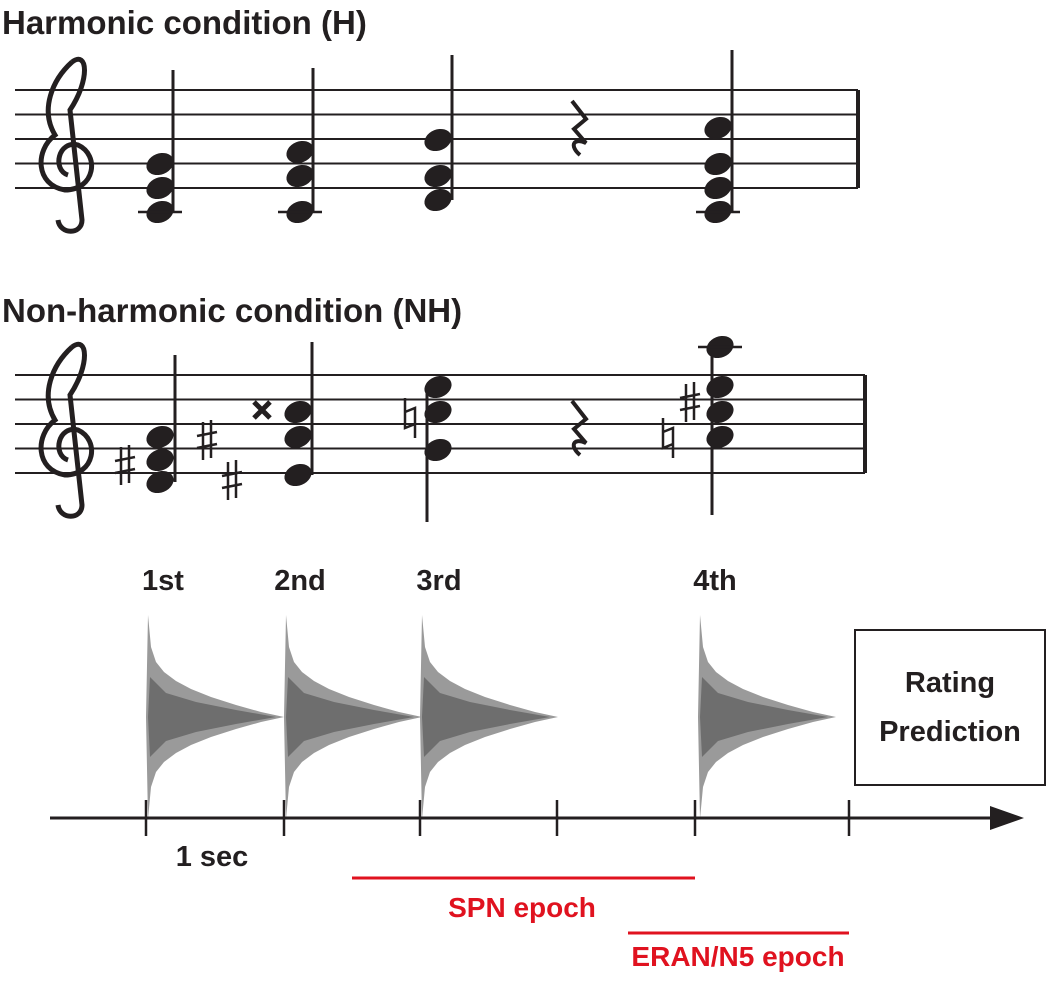 The image size is (1054, 986). What do you see at coordinates (737, 956) in the screenshot?
I see `epoch-label: ERAN/N5 epoch` at bounding box center [737, 956].